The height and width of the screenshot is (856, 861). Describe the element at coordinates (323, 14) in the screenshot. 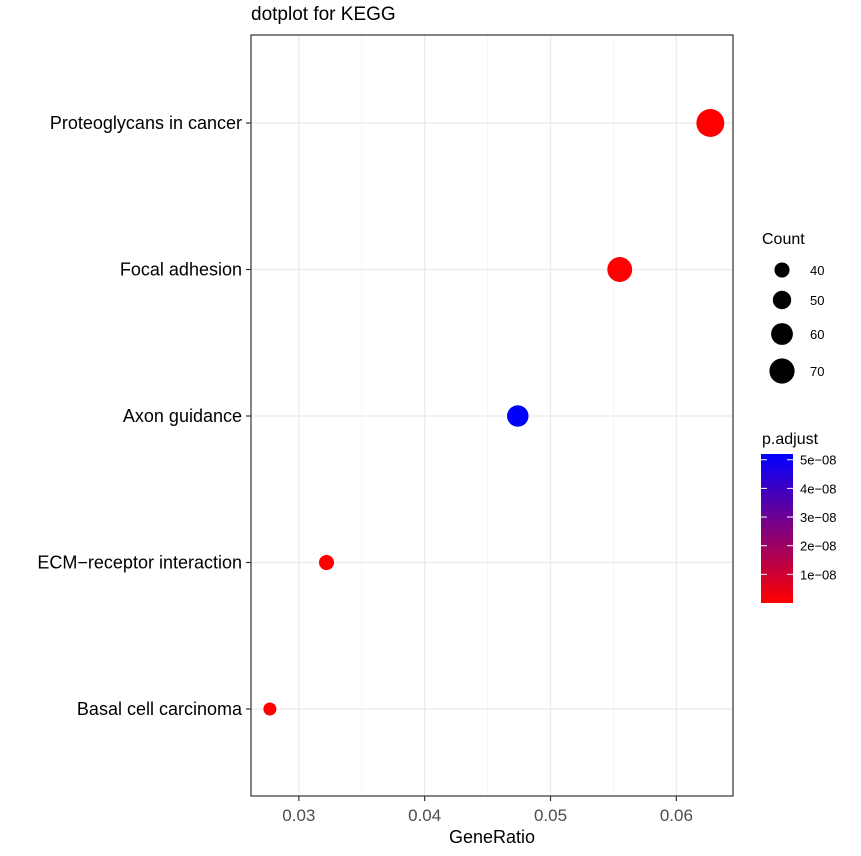

I see `chart-title: dotplot for KEGG` at that location.